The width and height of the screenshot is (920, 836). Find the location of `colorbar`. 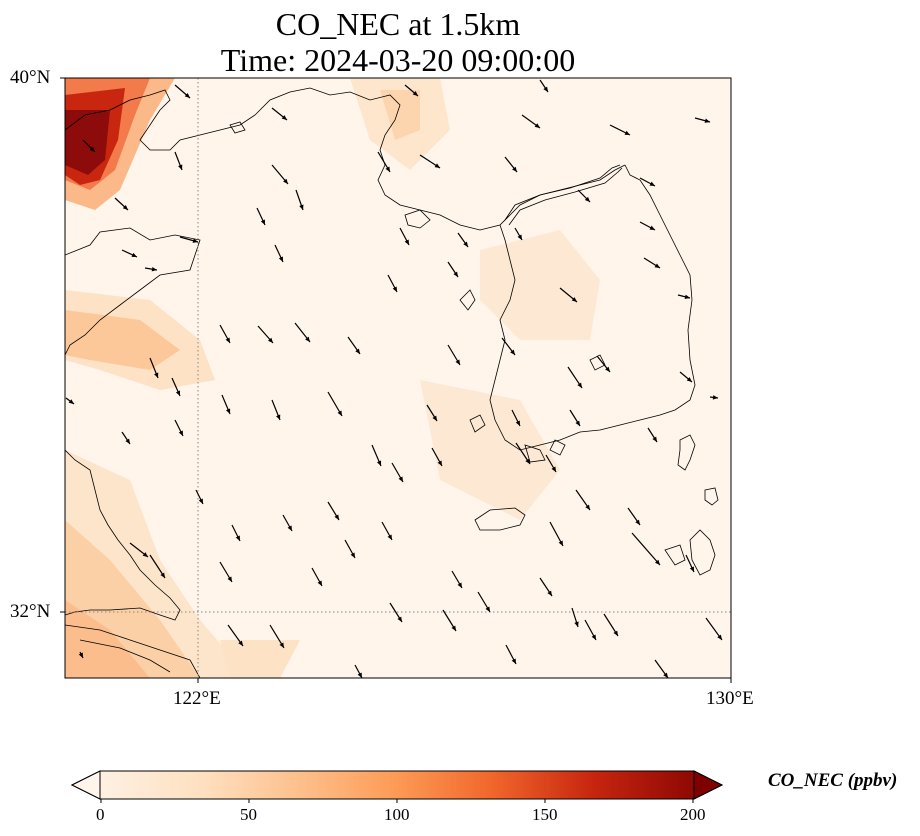

colorbar is located at coordinates (397, 786).